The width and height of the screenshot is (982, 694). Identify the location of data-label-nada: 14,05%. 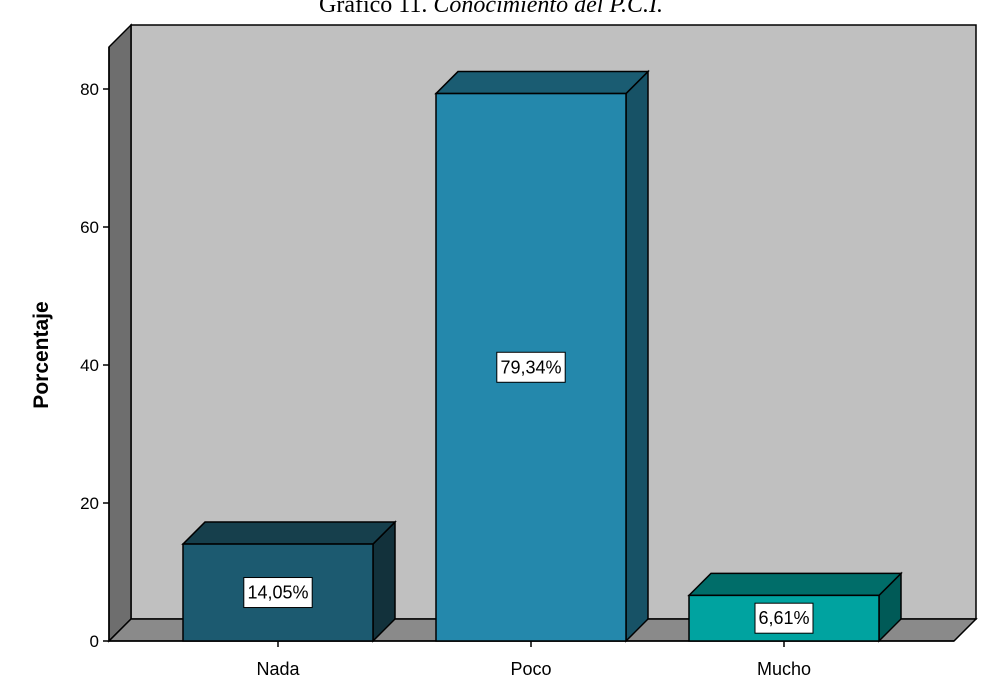
(277, 593).